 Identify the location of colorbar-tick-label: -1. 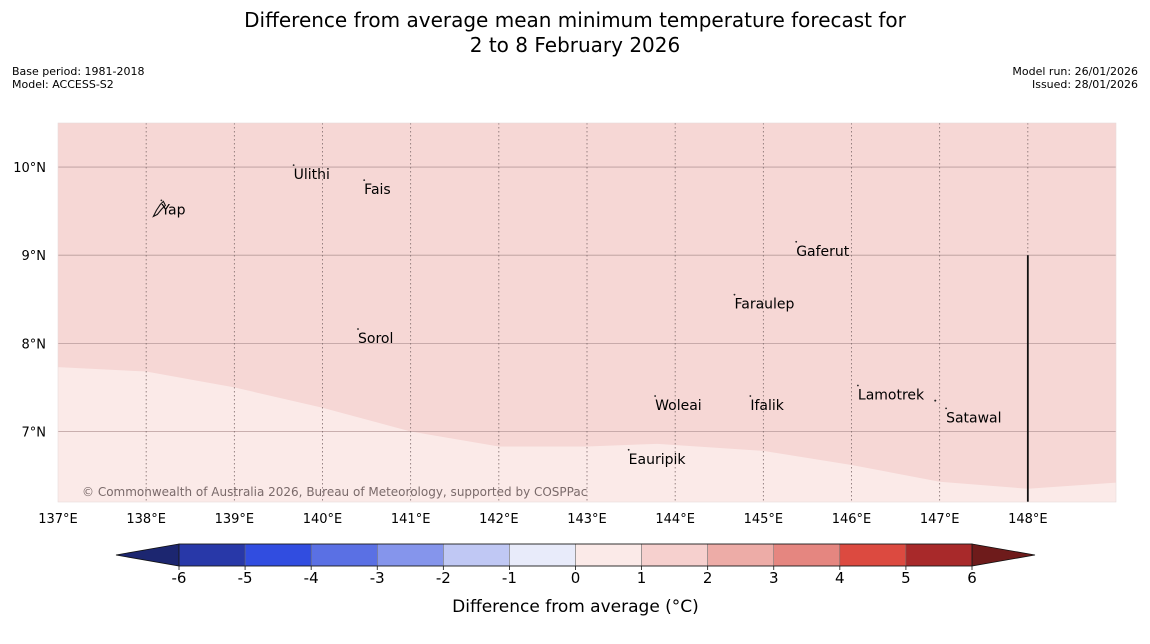
(509, 578).